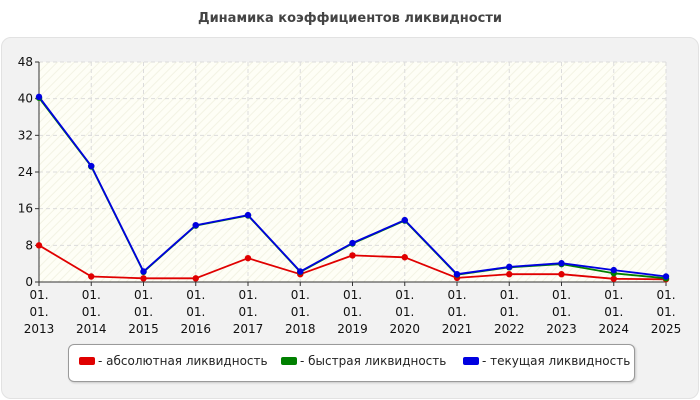  I want to click on x-tick-label: 01. 01. 2025, so click(666, 312).